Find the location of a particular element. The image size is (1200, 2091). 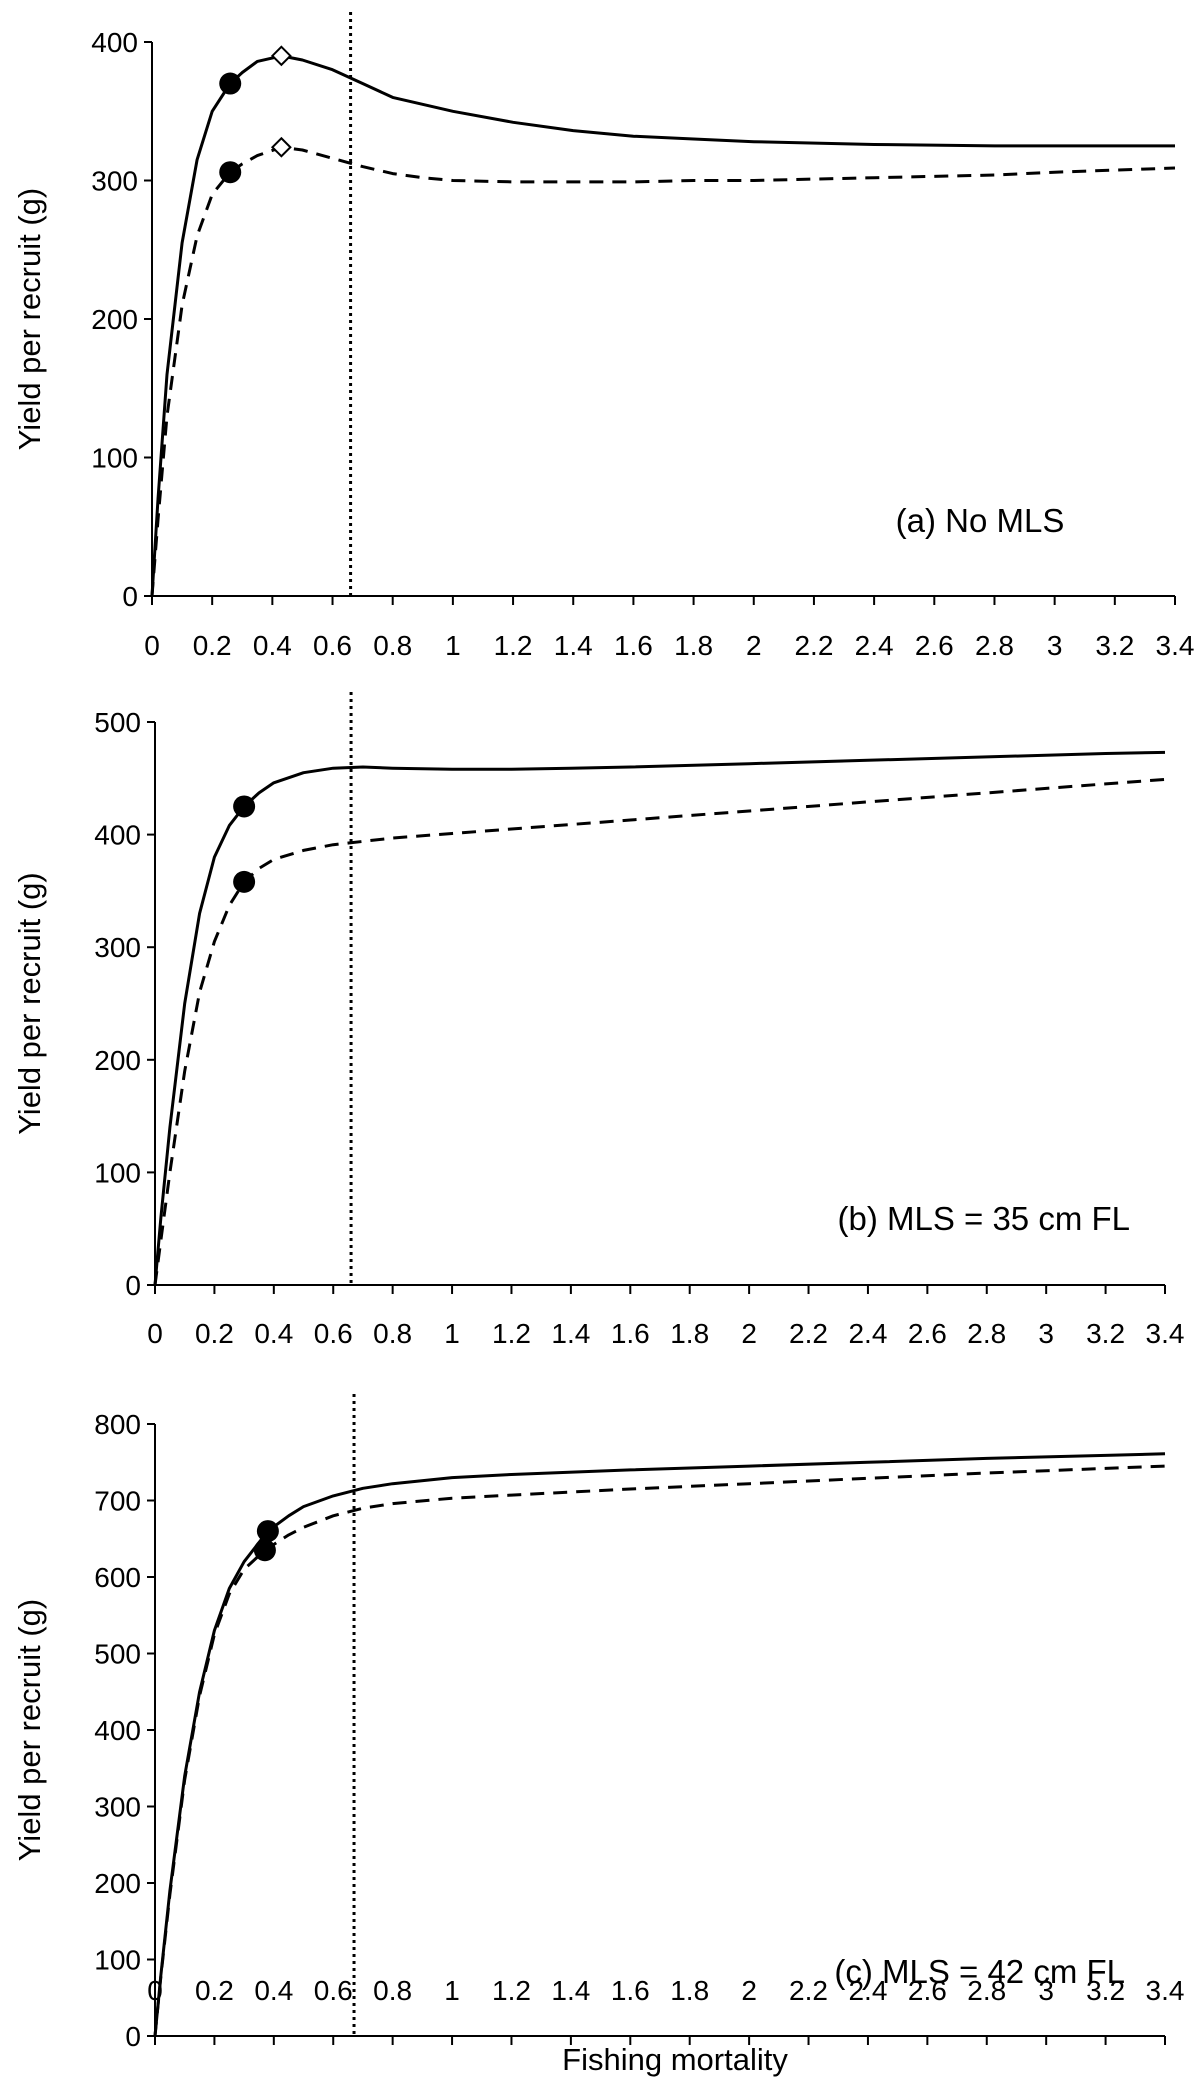

panel-label: (a) No MLS is located at coordinates (980, 520).